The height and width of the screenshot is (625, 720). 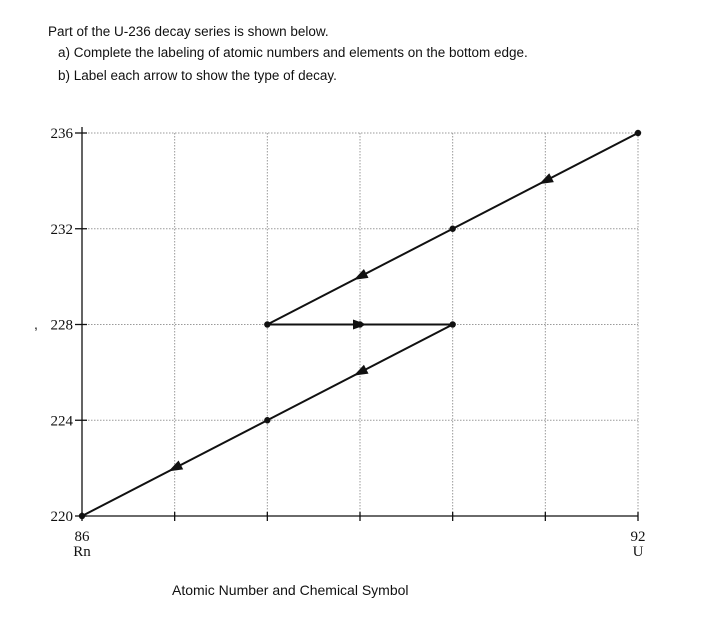 I want to click on y-tick-label: 220, so click(x=62, y=517).